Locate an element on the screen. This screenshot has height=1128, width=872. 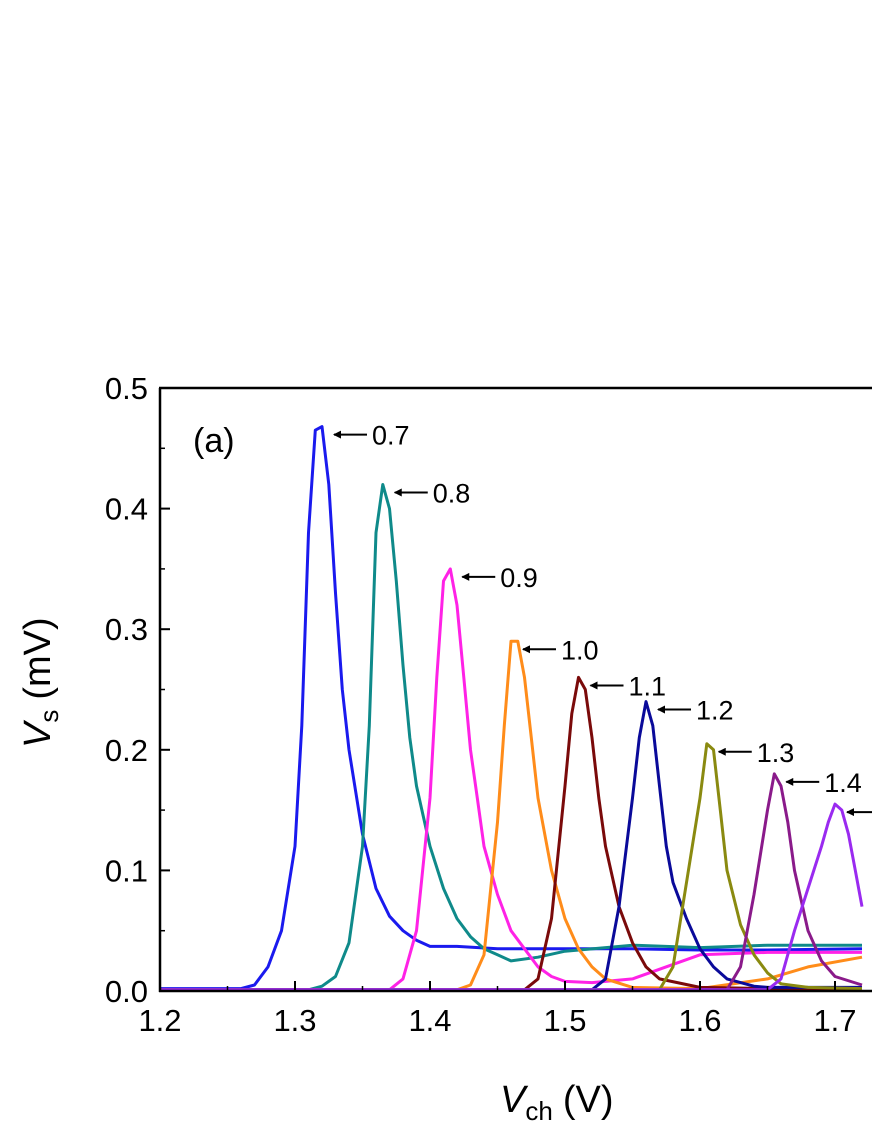
x-axis-title-subscript: ch is located at coordinates (538, 1111).